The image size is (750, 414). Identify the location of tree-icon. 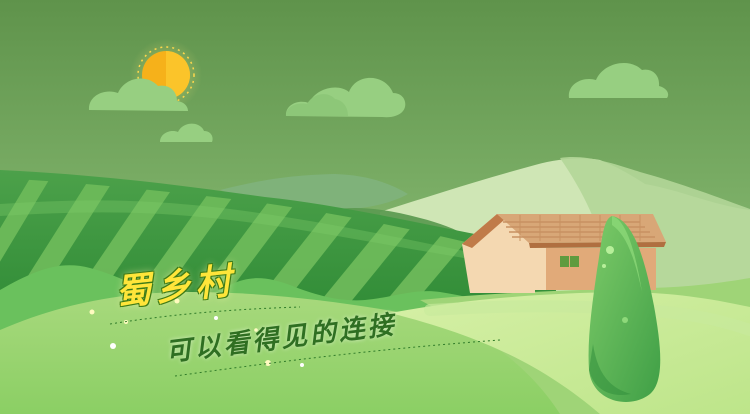
(624, 309).